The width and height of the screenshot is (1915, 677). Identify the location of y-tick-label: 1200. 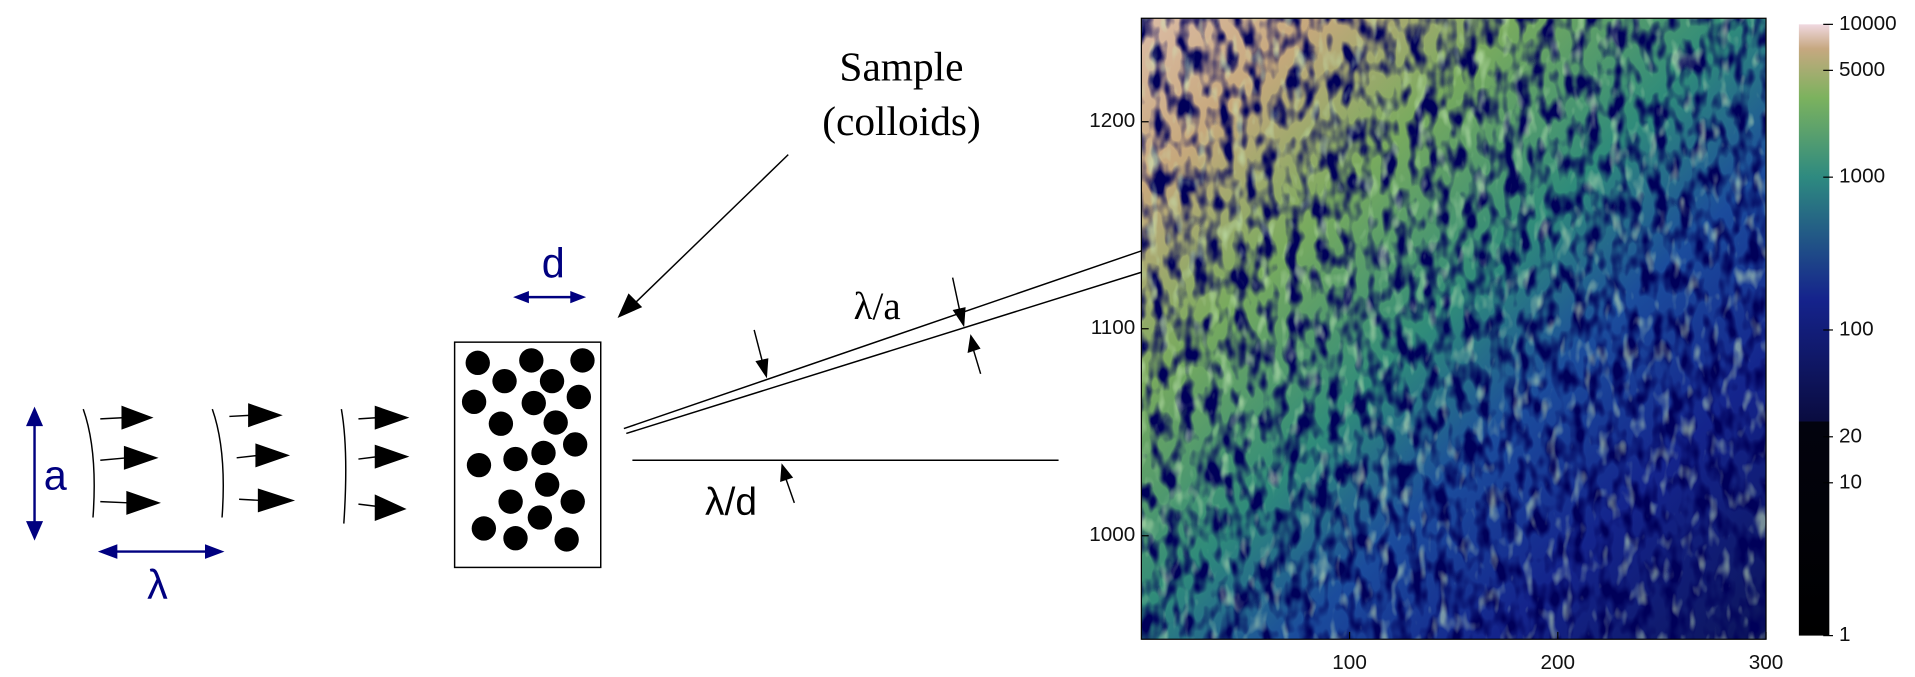
(1112, 120).